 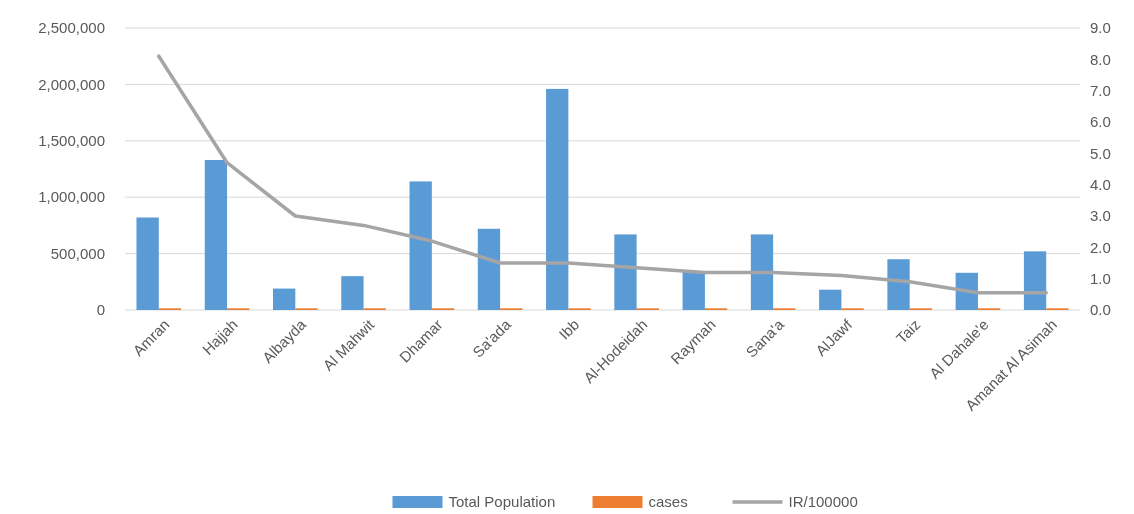 I want to click on y-tick-label: 1,500,000, so click(x=71, y=141).